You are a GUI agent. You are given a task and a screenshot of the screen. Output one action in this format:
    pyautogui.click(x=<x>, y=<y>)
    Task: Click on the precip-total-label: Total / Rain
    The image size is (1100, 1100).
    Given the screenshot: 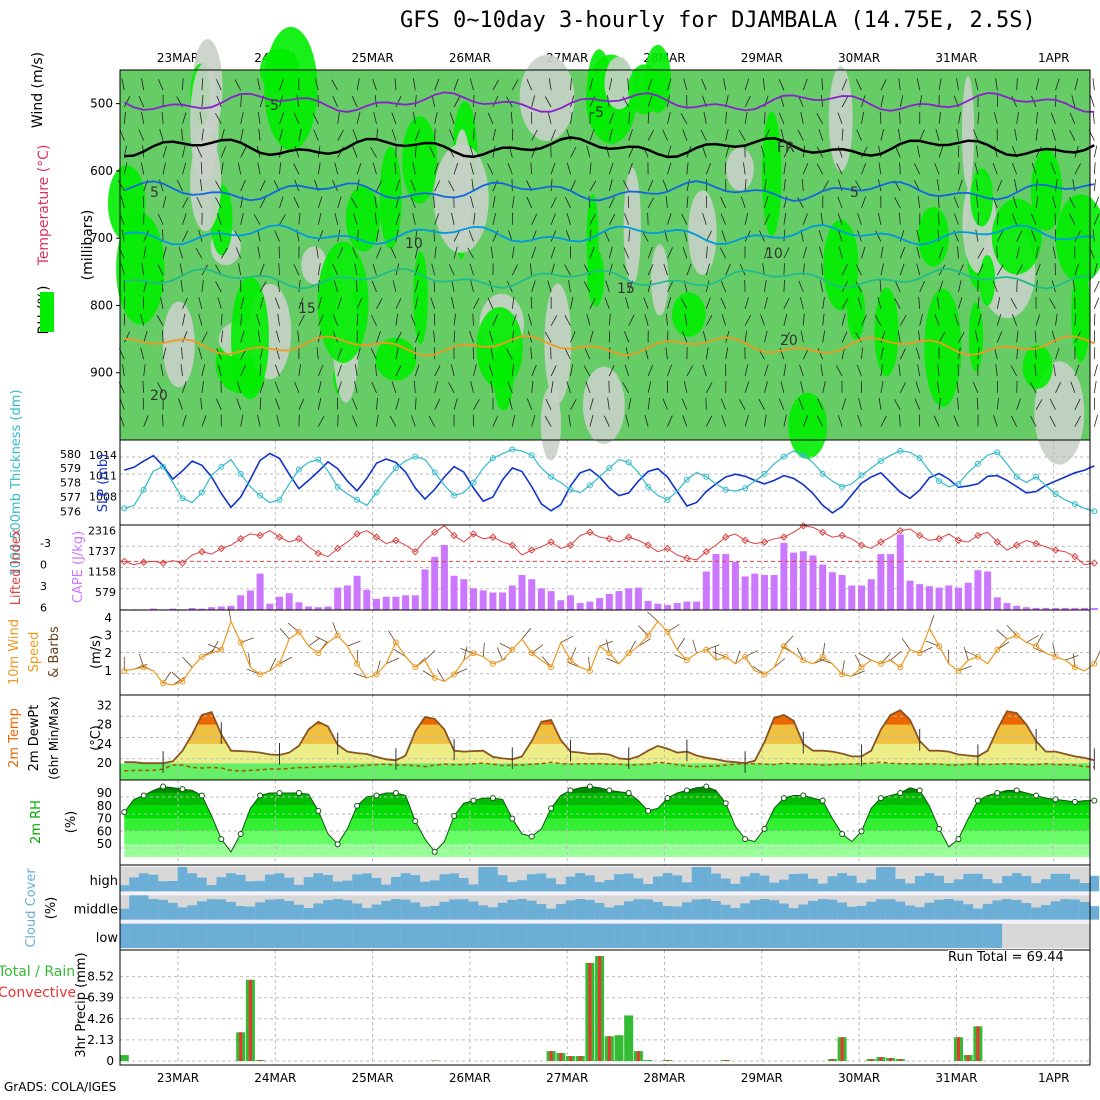 What is the action you would take?
    pyautogui.click(x=37, y=972)
    